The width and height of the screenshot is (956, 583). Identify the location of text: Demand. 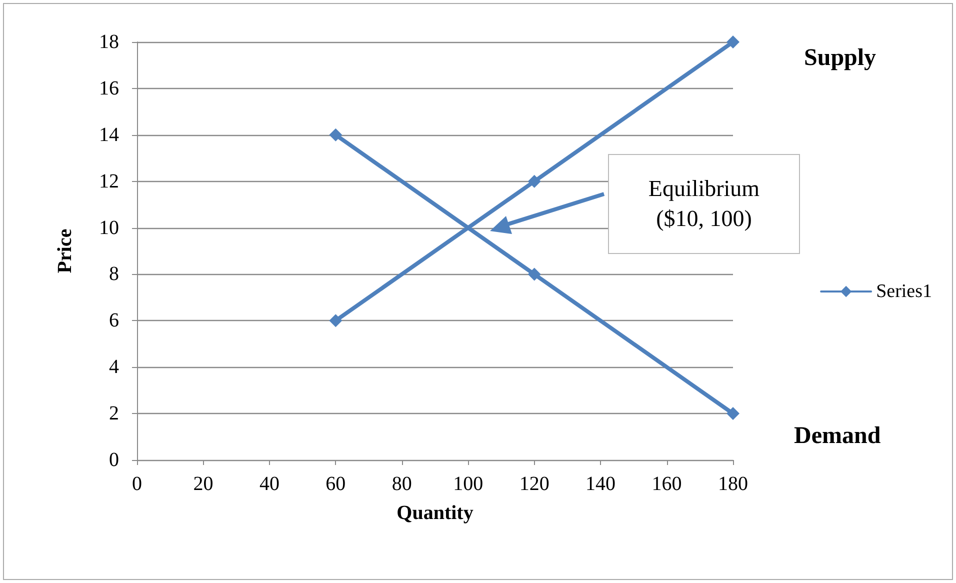
(838, 436).